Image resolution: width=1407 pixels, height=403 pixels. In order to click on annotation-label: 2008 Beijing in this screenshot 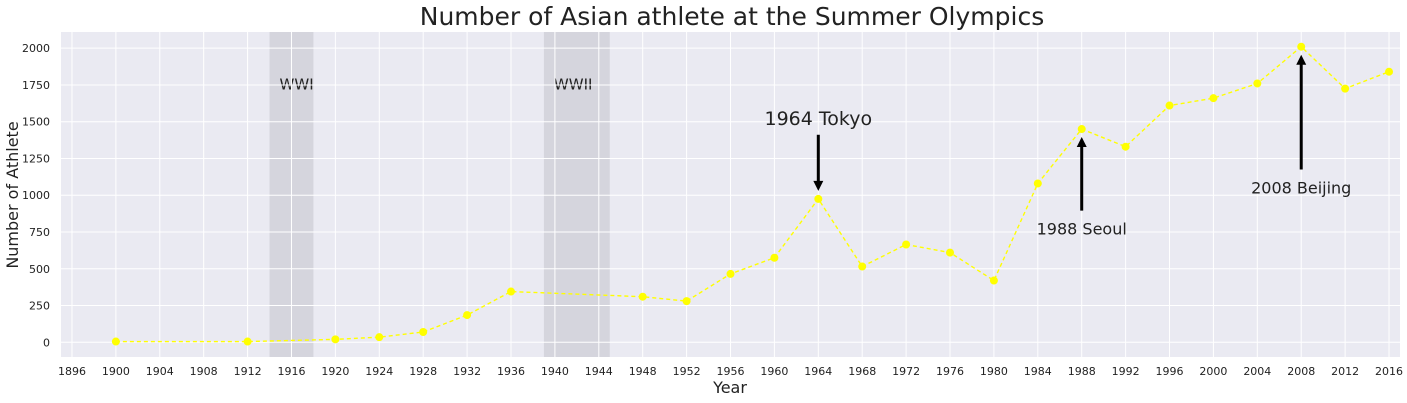, I will do `click(1301, 187)`.